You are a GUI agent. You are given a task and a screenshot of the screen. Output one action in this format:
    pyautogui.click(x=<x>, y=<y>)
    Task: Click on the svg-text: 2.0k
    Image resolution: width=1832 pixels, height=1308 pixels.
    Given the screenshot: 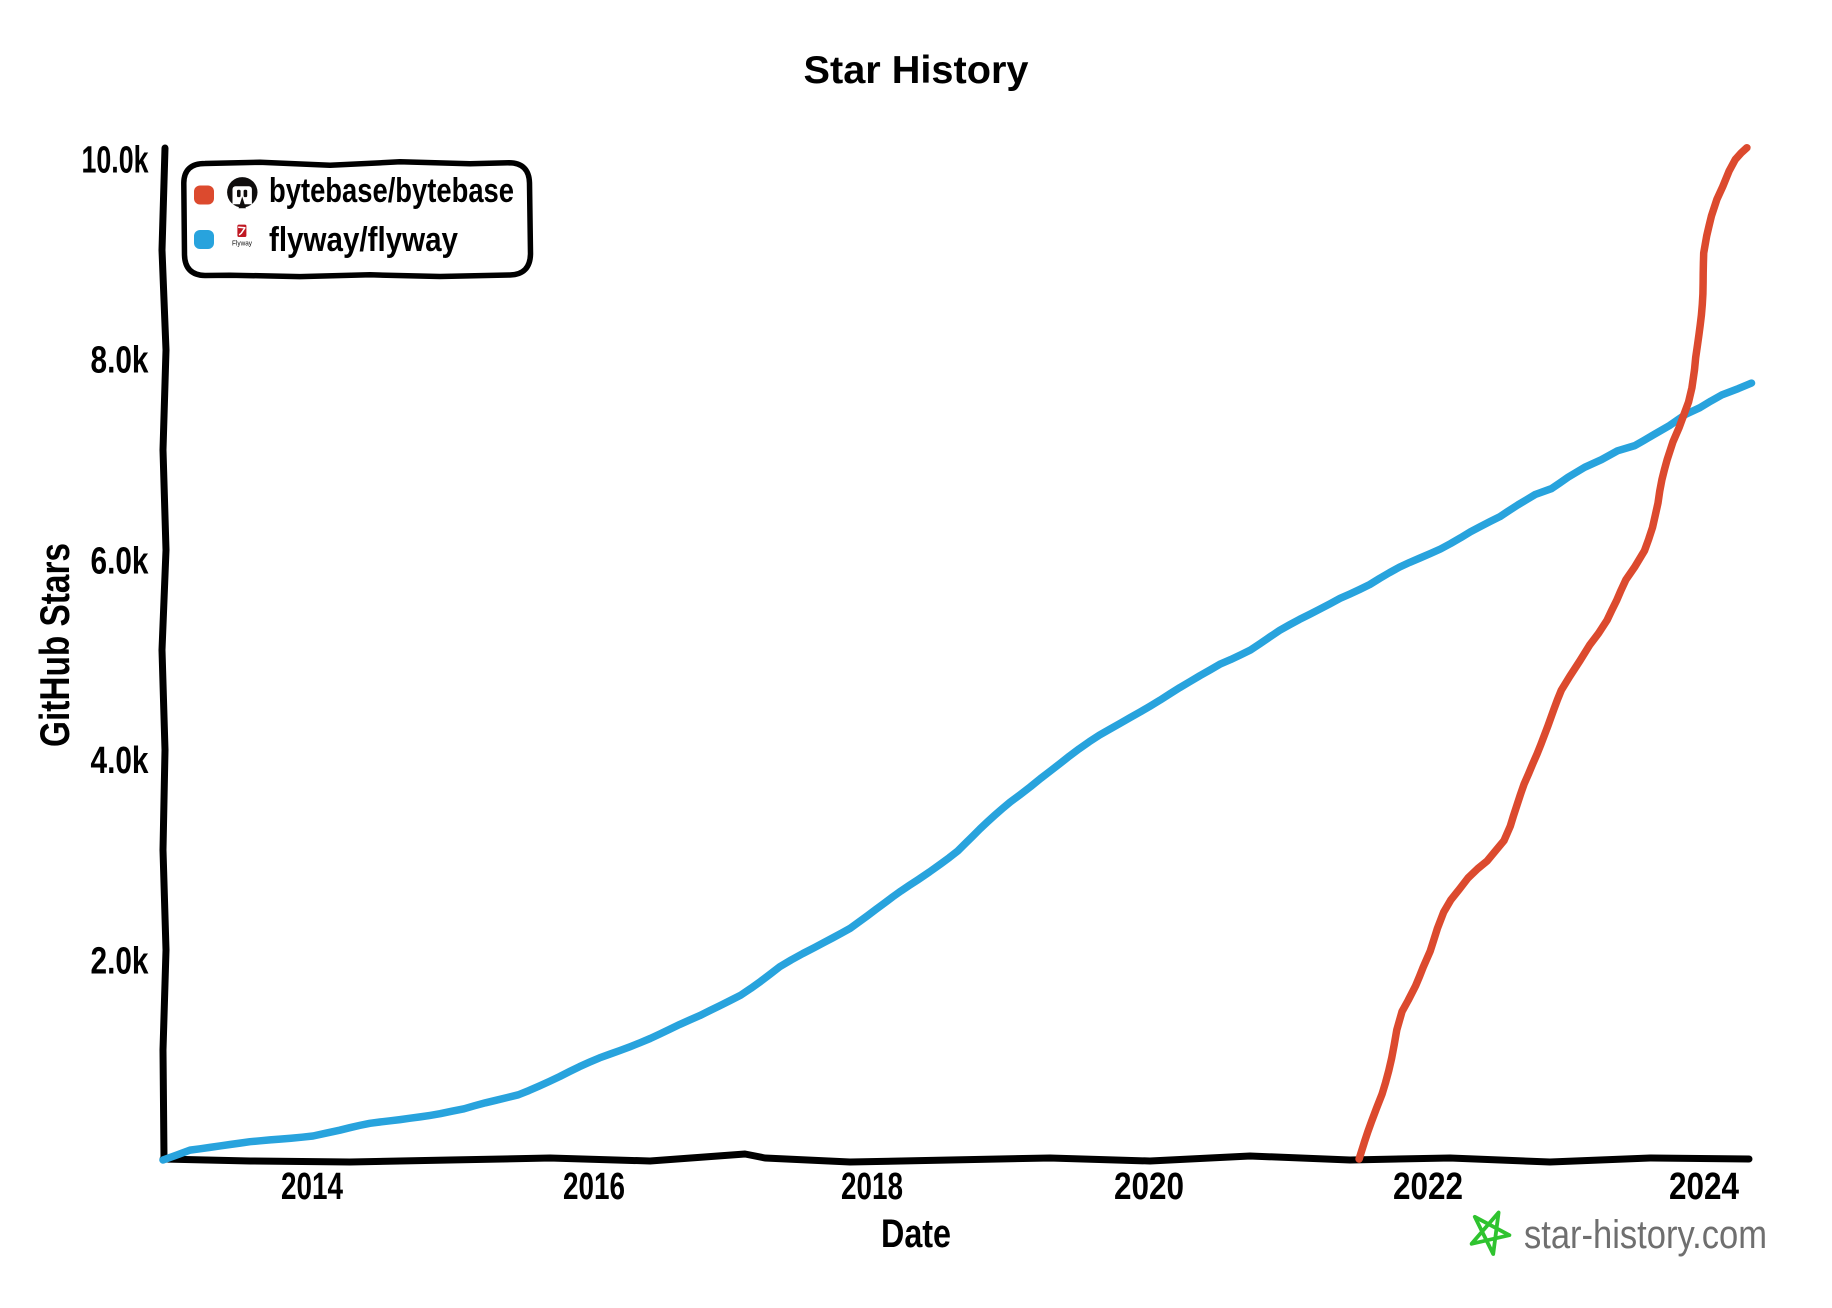 What is the action you would take?
    pyautogui.click(x=120, y=962)
    